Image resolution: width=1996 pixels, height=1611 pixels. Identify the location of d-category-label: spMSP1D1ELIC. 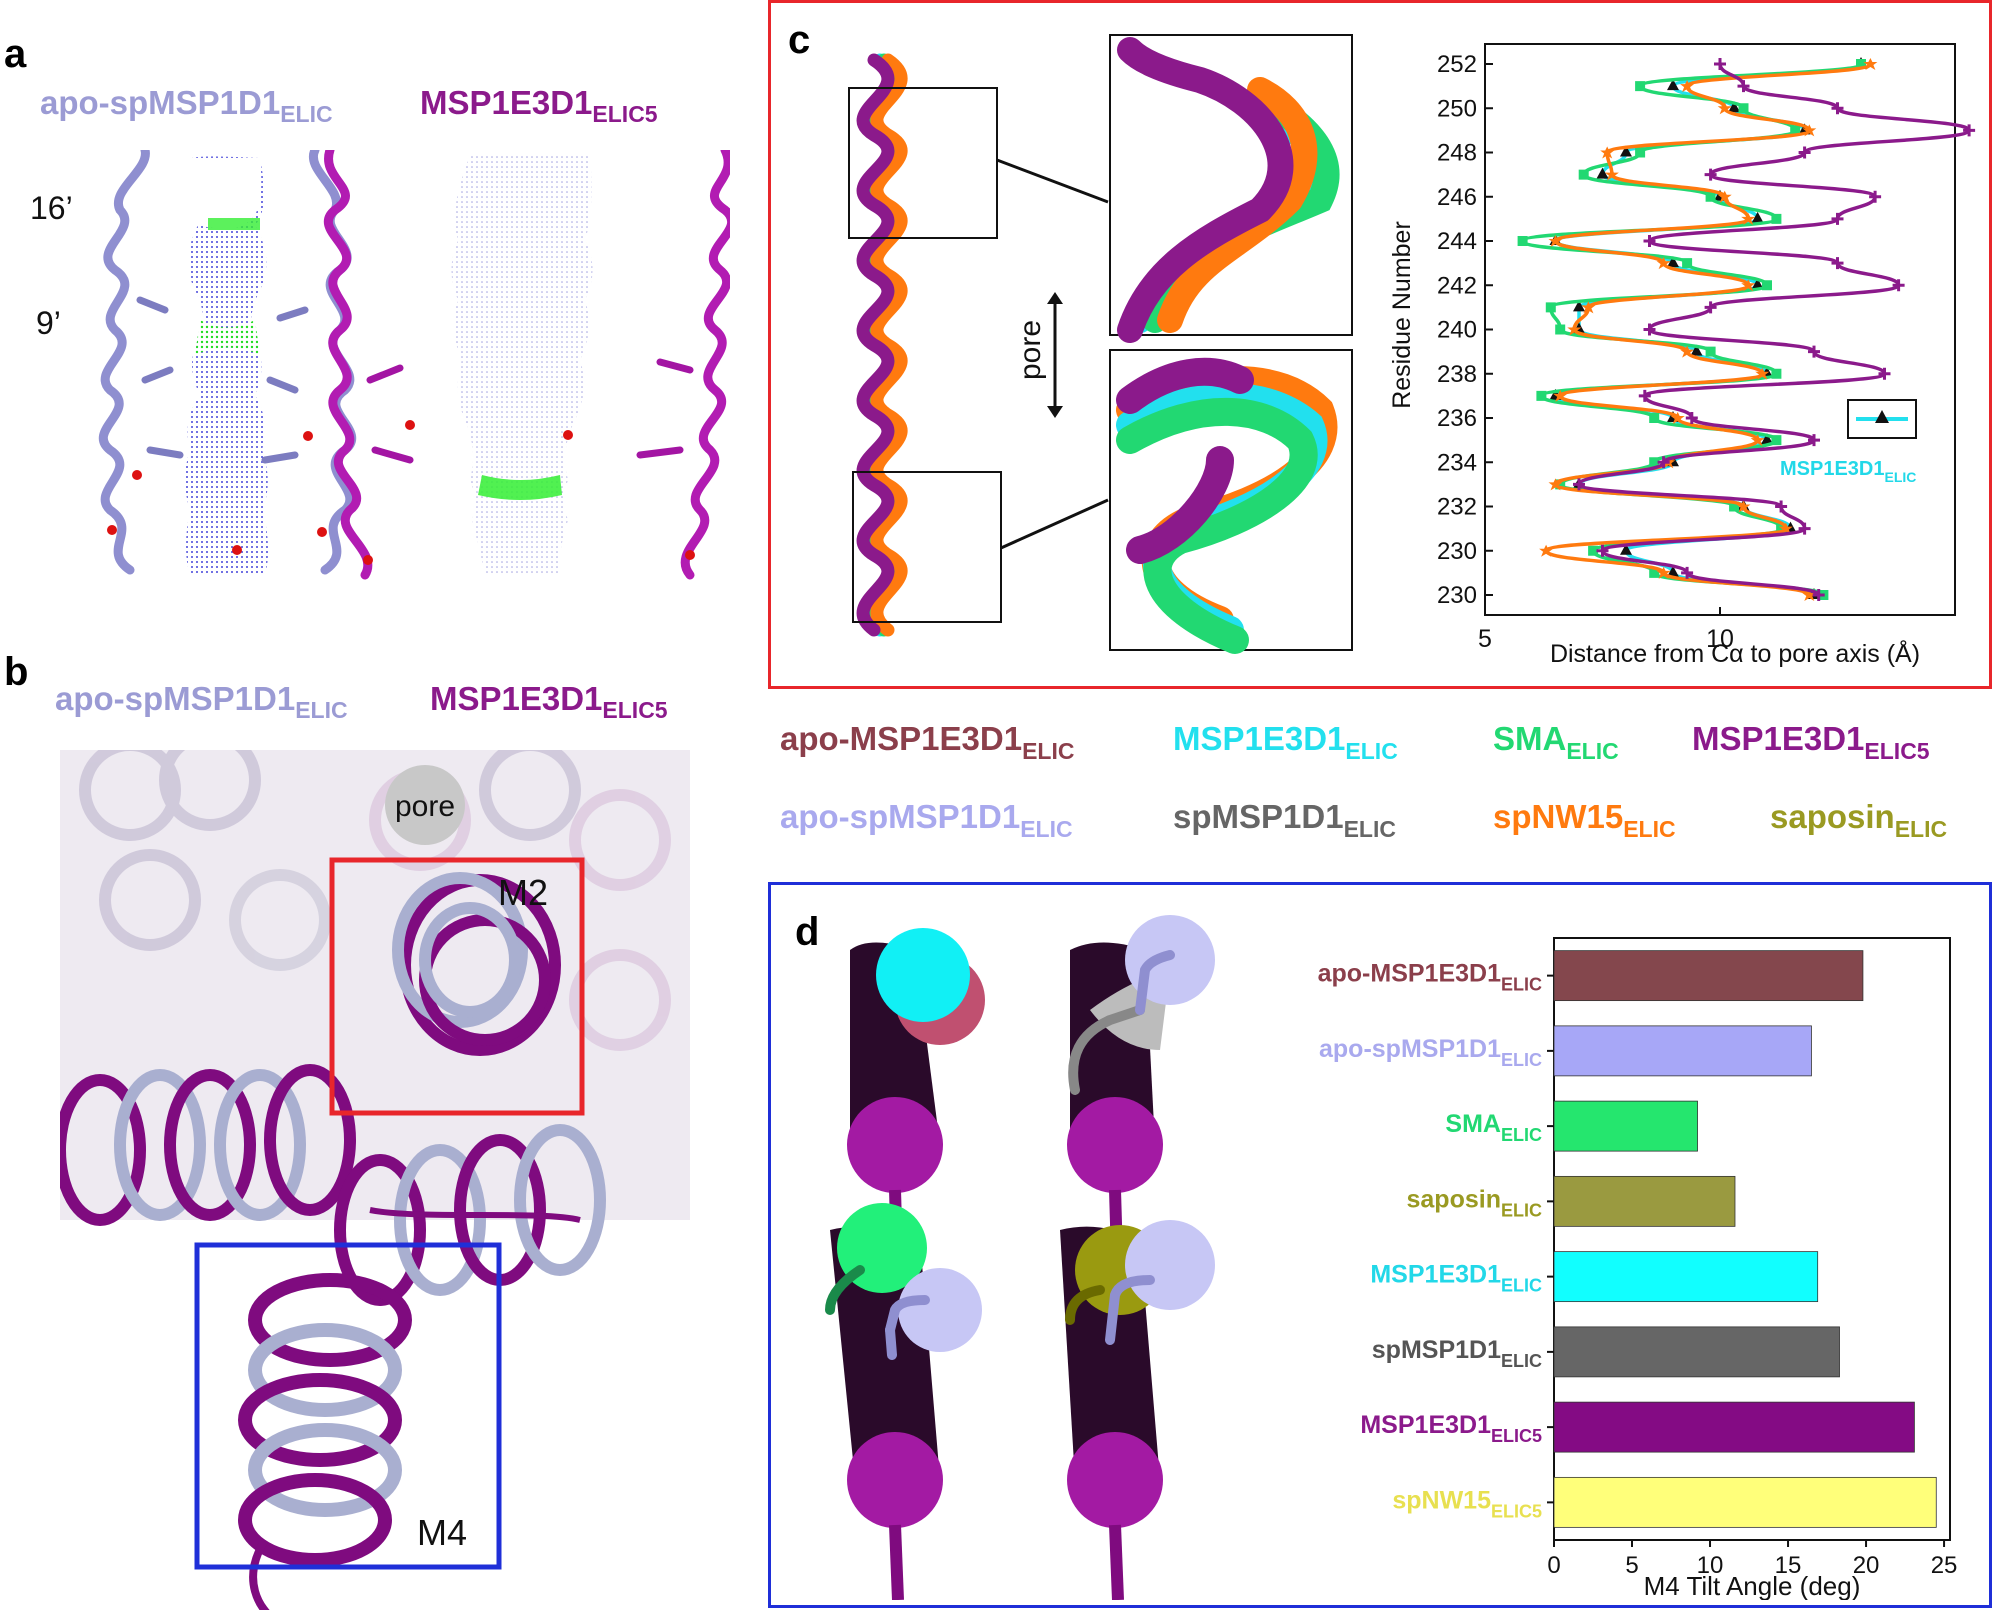
(1457, 1353).